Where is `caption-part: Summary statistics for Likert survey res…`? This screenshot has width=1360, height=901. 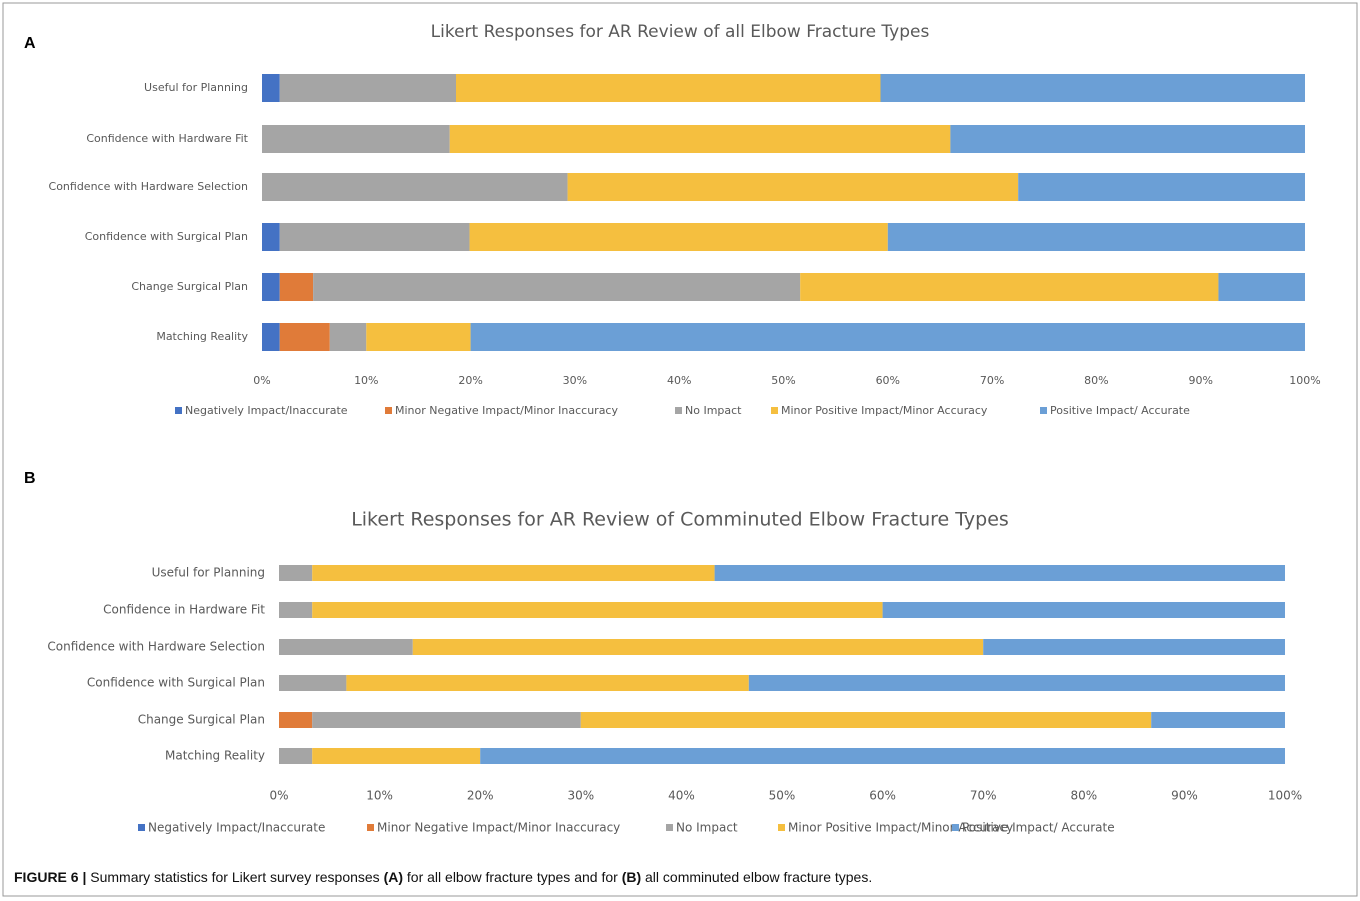
caption-part: Summary statistics for Likert survey res… is located at coordinates (234, 877).